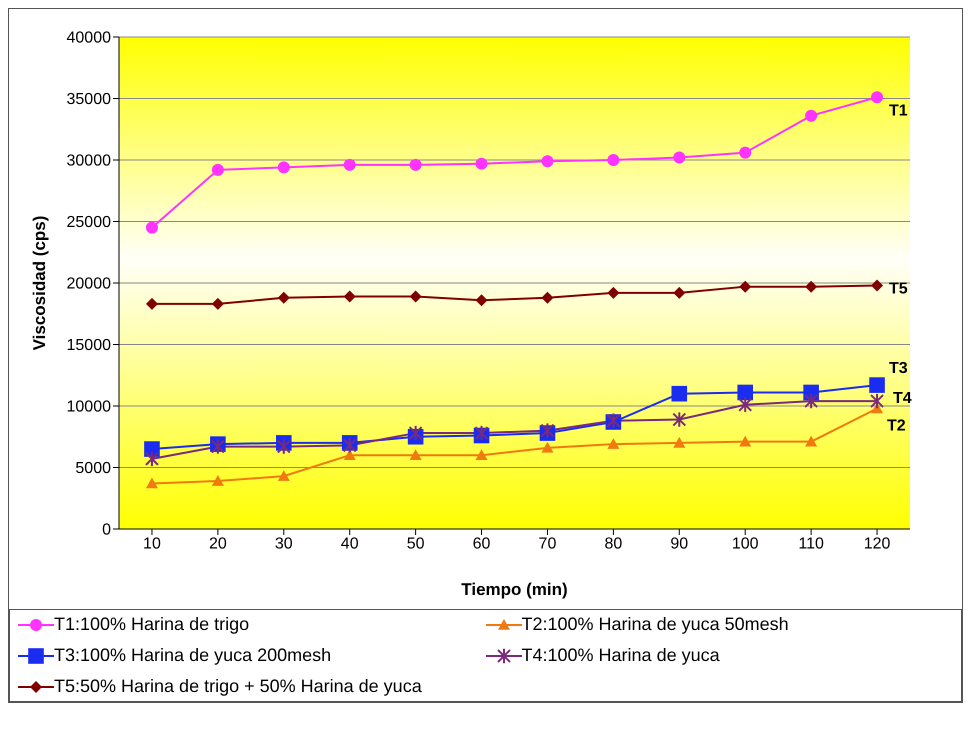 The width and height of the screenshot is (969, 750). I want to click on y-axis-title: Viscosidad (cps), so click(40, 283).